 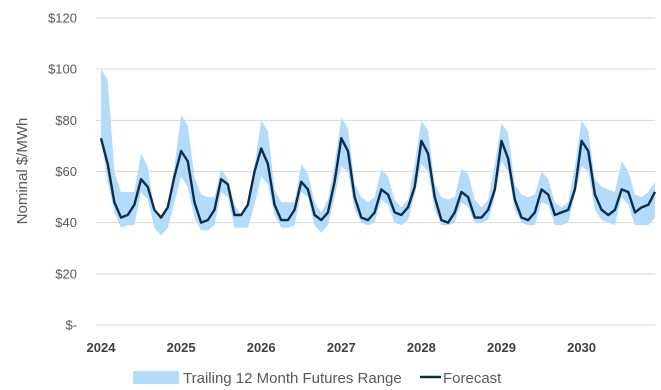 What do you see at coordinates (501, 347) in the screenshot?
I see `x-tick-label: 2029` at bounding box center [501, 347].